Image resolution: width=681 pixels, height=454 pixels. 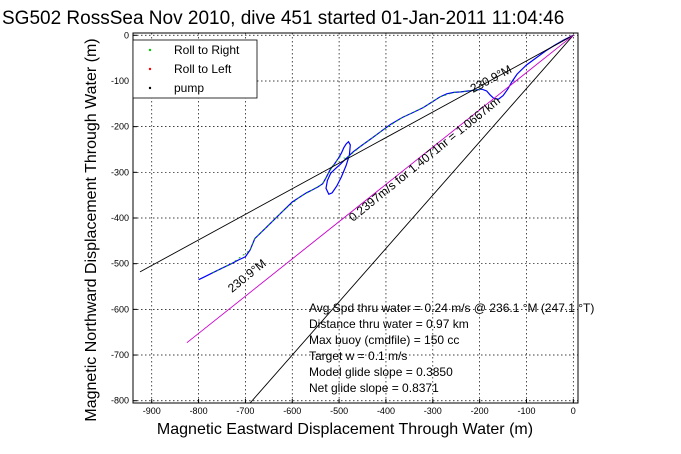 What do you see at coordinates (120, 401) in the screenshot?
I see `y-tick-label: -800` at bounding box center [120, 401].